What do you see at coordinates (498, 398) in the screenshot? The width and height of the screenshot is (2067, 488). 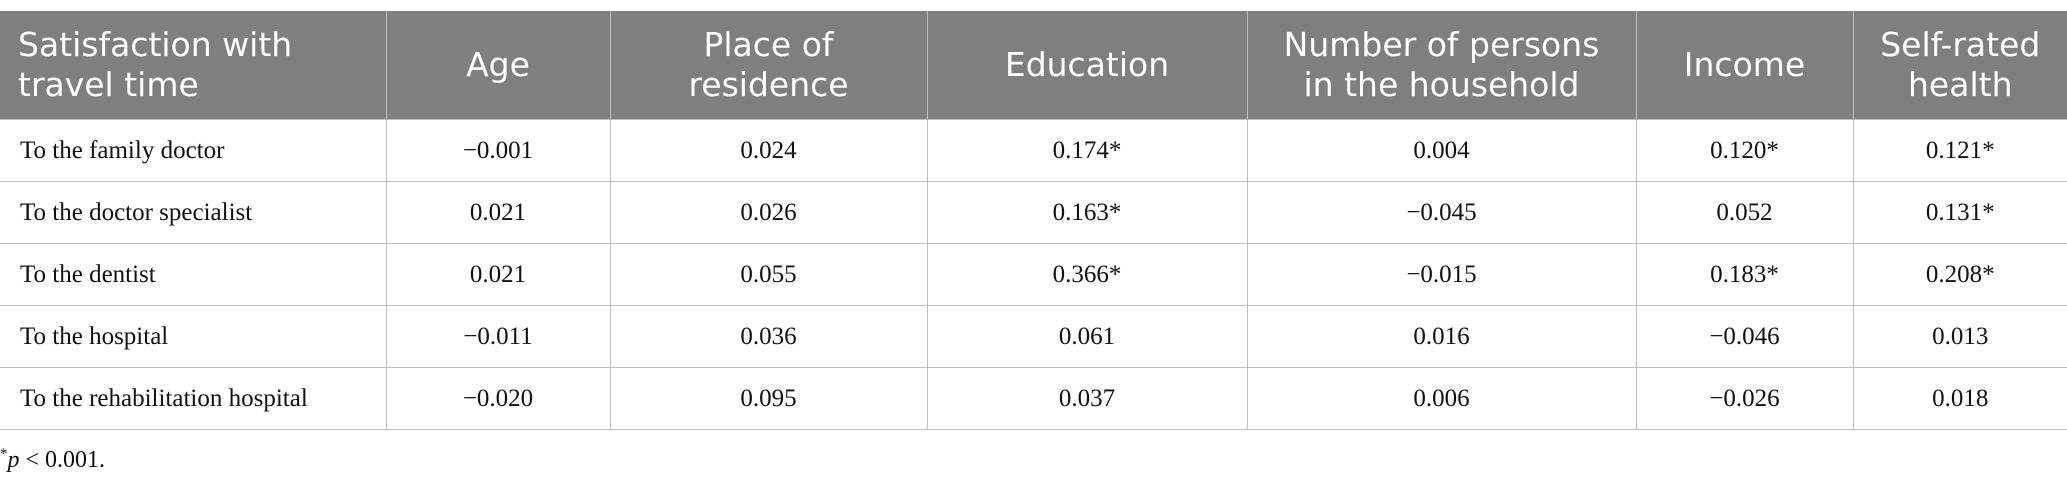 I see `table-cell: −0.020` at bounding box center [498, 398].